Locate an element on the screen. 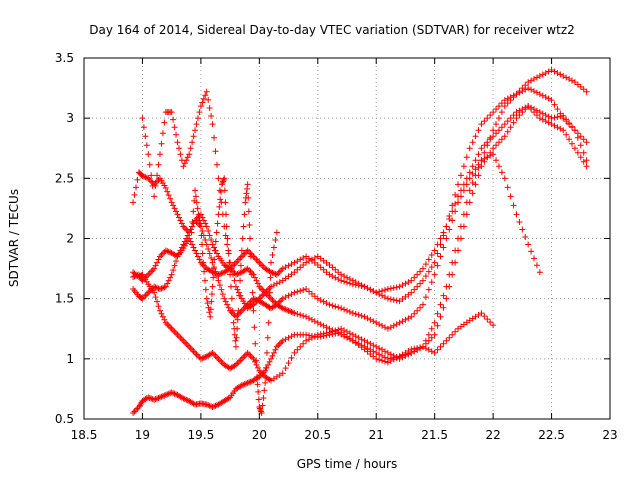 The height and width of the screenshot is (480, 640). y-tick-label: 2 is located at coordinates (70, 239).